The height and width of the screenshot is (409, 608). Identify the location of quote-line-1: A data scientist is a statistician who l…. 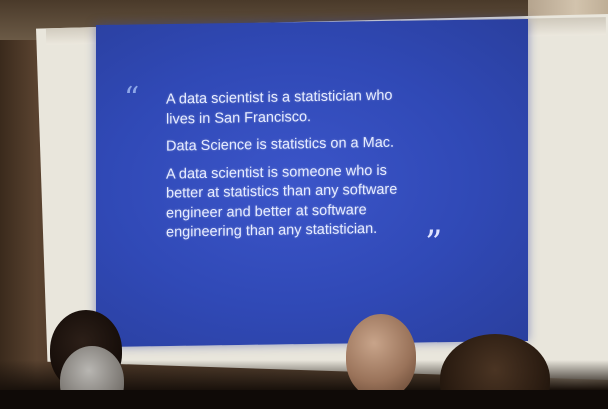
(279, 107).